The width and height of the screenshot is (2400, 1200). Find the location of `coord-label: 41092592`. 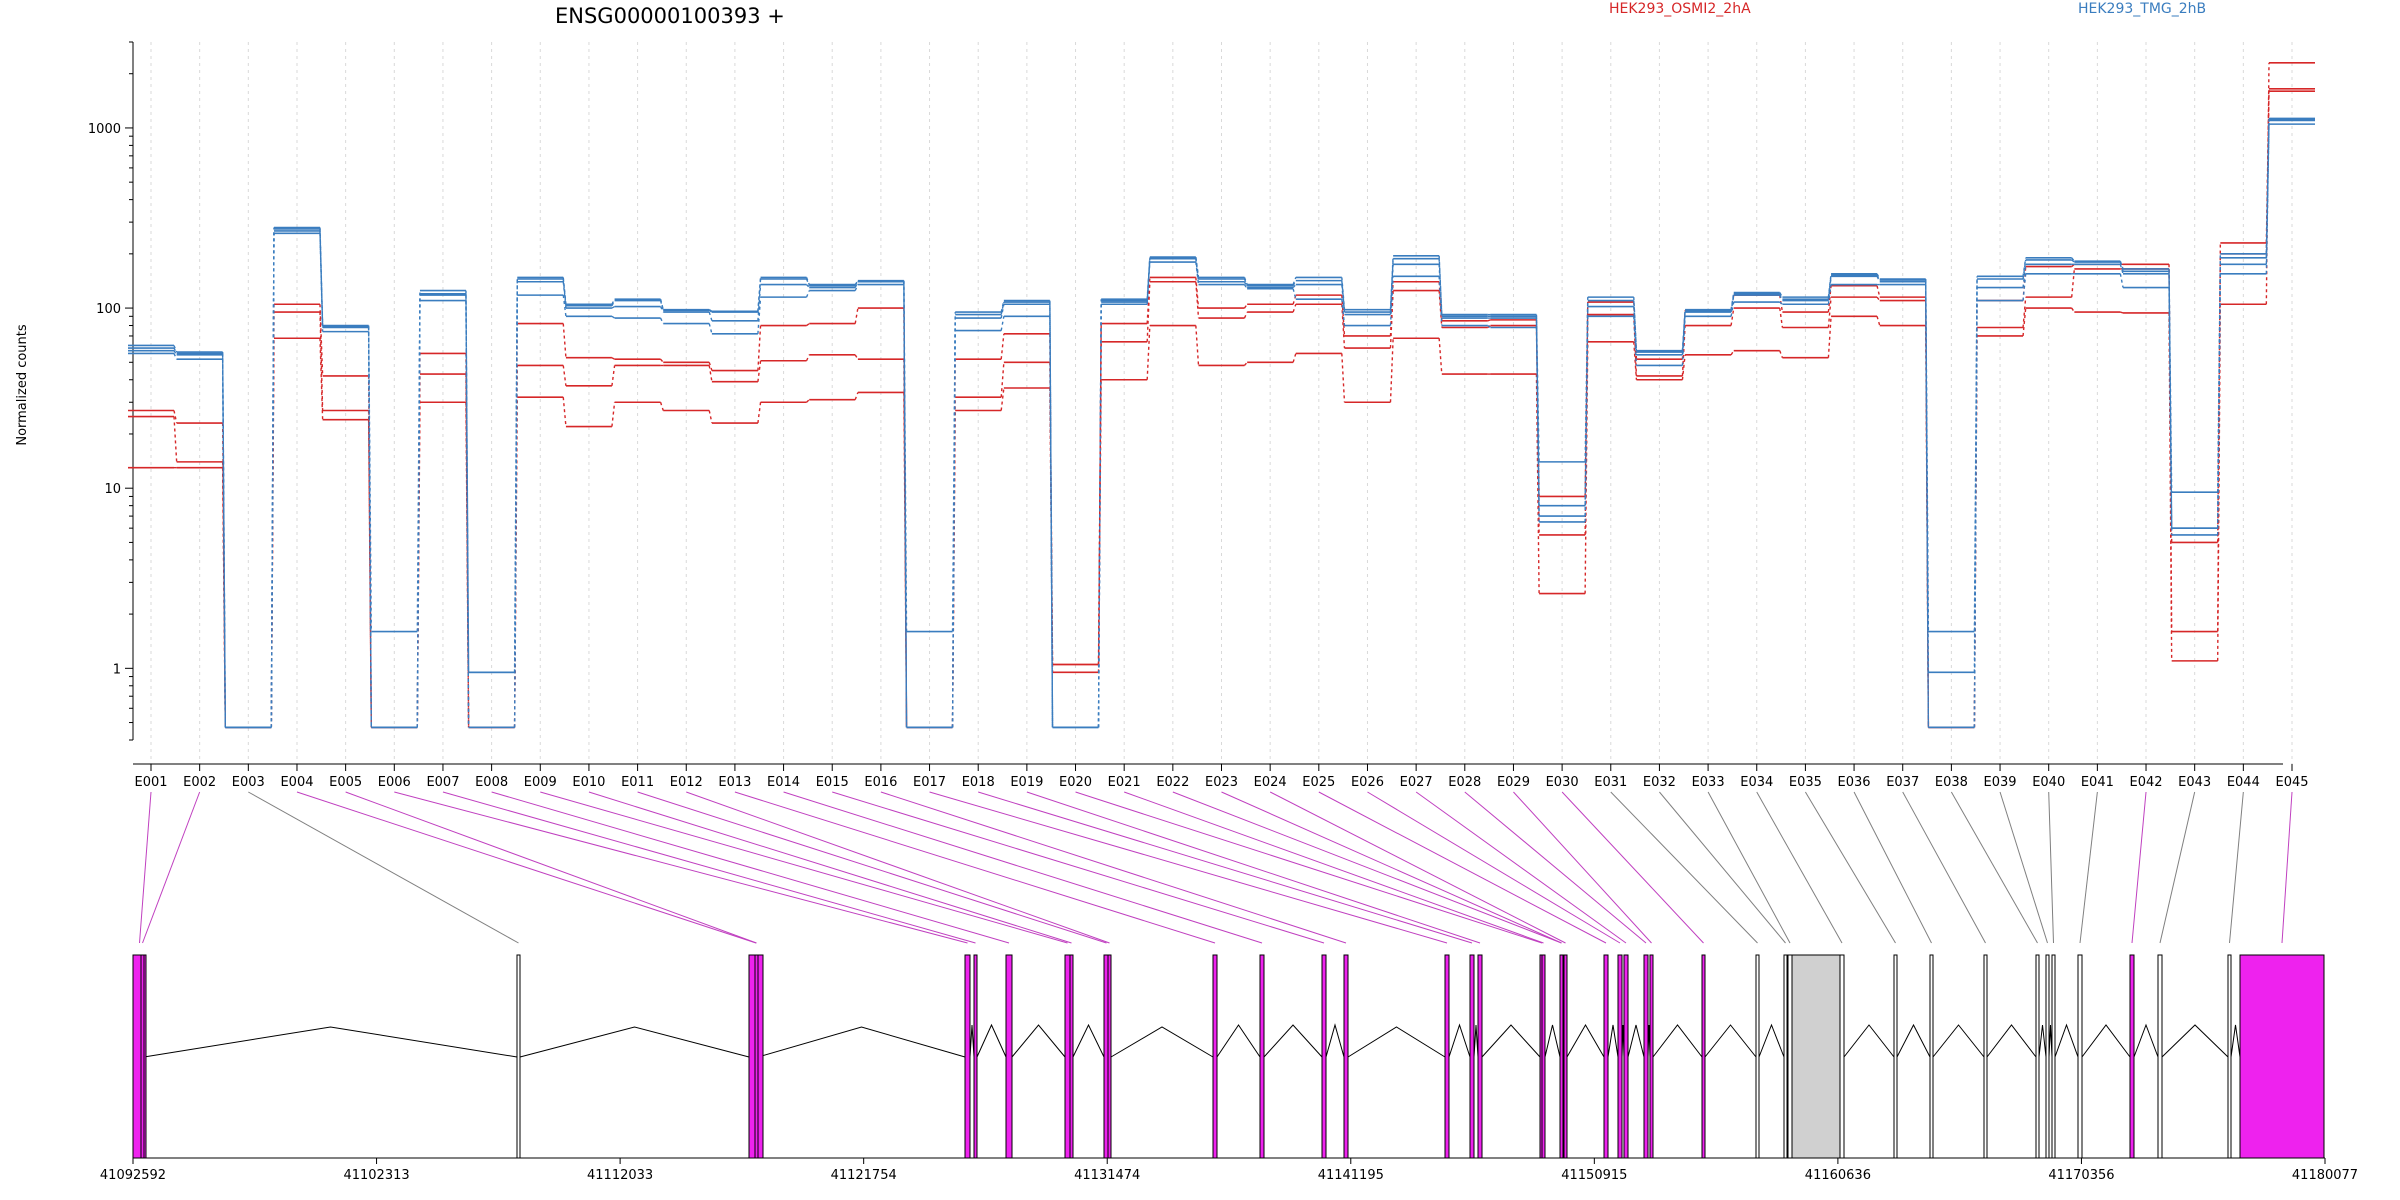

coord-label: 41092592 is located at coordinates (133, 1175).